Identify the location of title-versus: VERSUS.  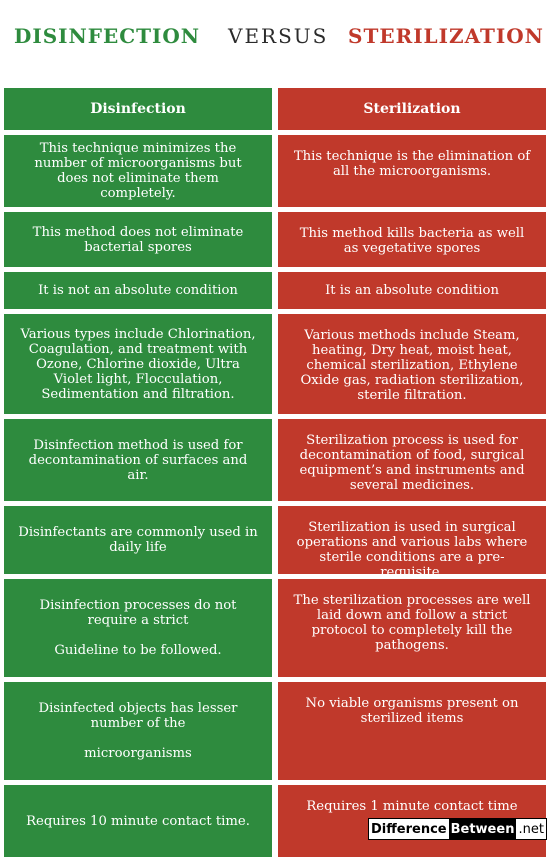
(278, 36).